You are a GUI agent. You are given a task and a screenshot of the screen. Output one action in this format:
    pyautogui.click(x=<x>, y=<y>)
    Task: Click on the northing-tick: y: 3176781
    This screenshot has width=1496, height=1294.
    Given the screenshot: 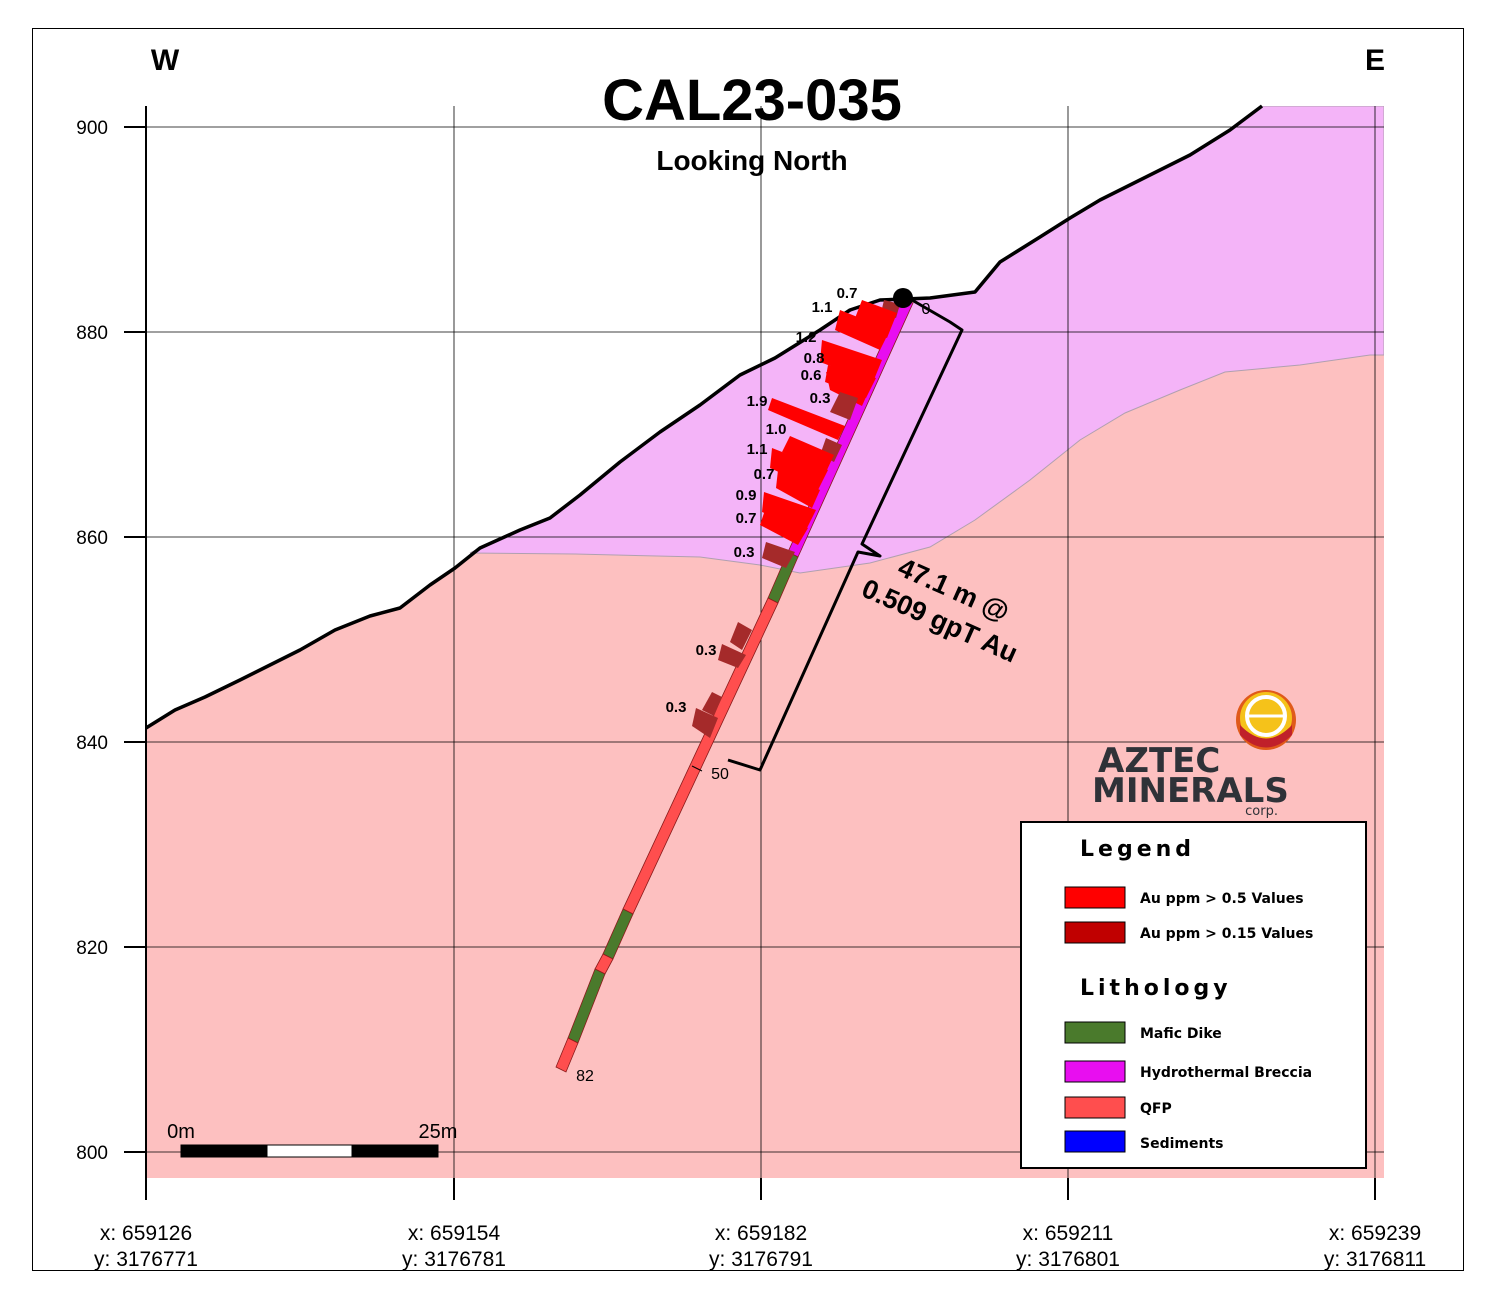 What is the action you would take?
    pyautogui.click(x=454, y=1259)
    